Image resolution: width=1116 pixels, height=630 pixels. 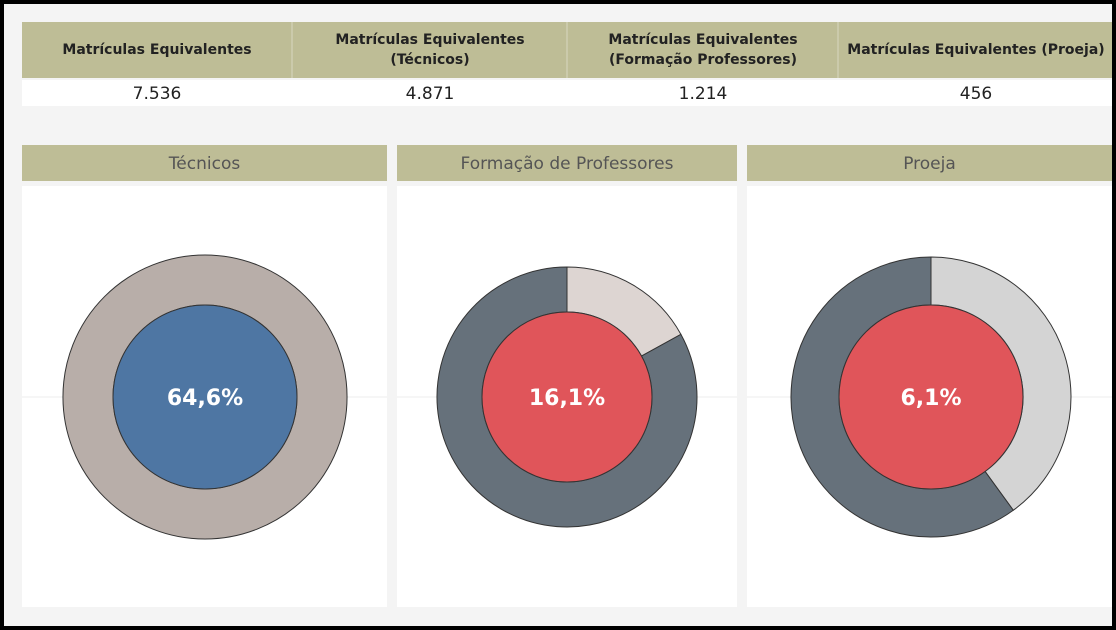 I want to click on chart-title: Formação de Professores, so click(x=567, y=164).